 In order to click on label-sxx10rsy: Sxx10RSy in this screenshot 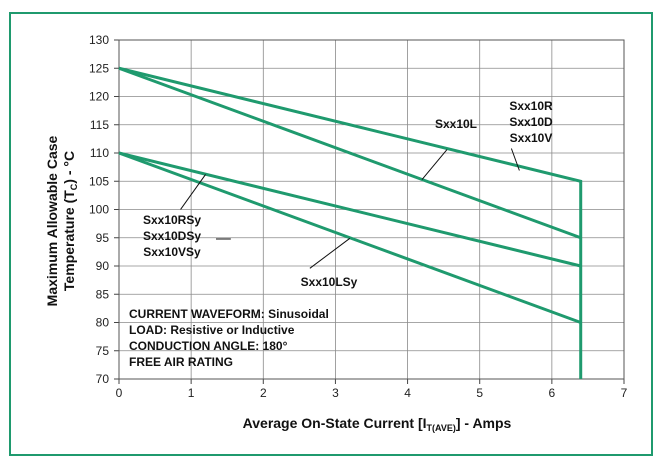, I will do `click(172, 220)`.